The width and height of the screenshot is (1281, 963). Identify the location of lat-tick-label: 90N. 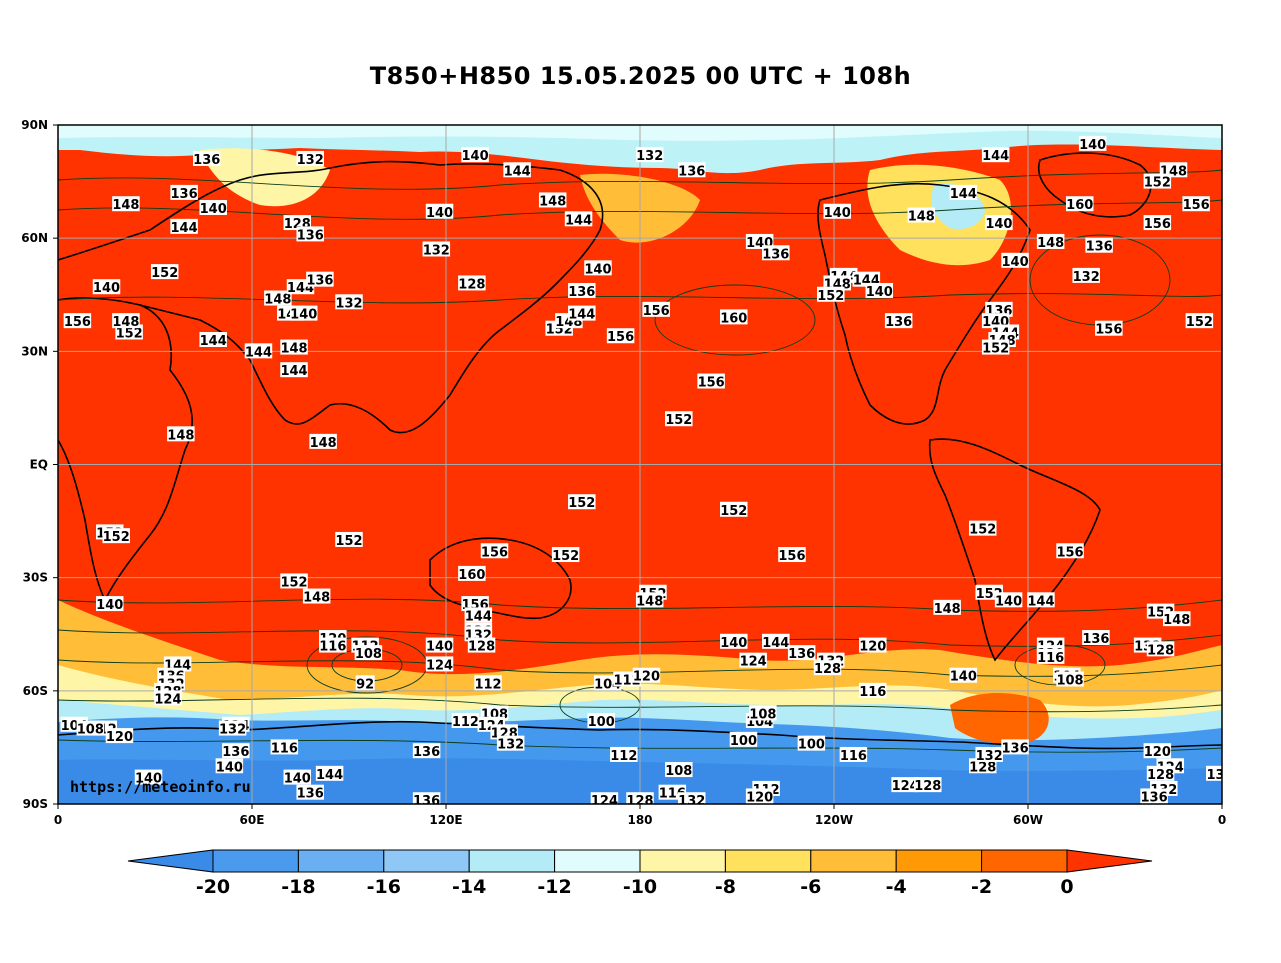
(34, 125).